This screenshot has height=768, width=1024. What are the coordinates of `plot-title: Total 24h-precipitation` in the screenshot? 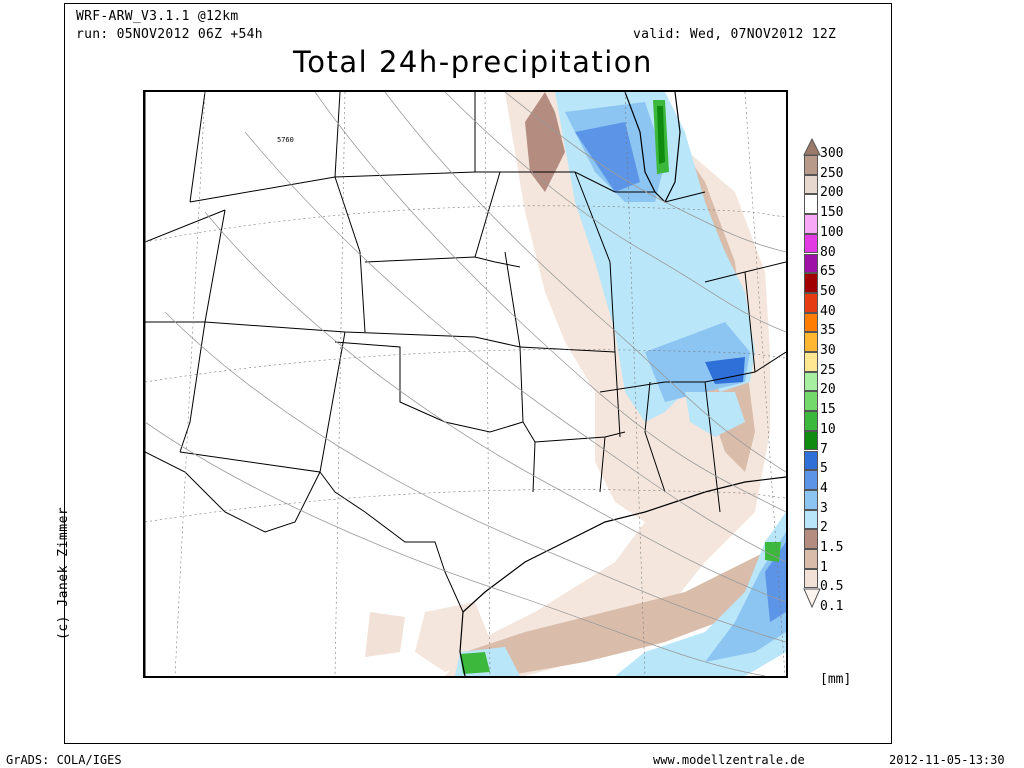 It's located at (473, 62).